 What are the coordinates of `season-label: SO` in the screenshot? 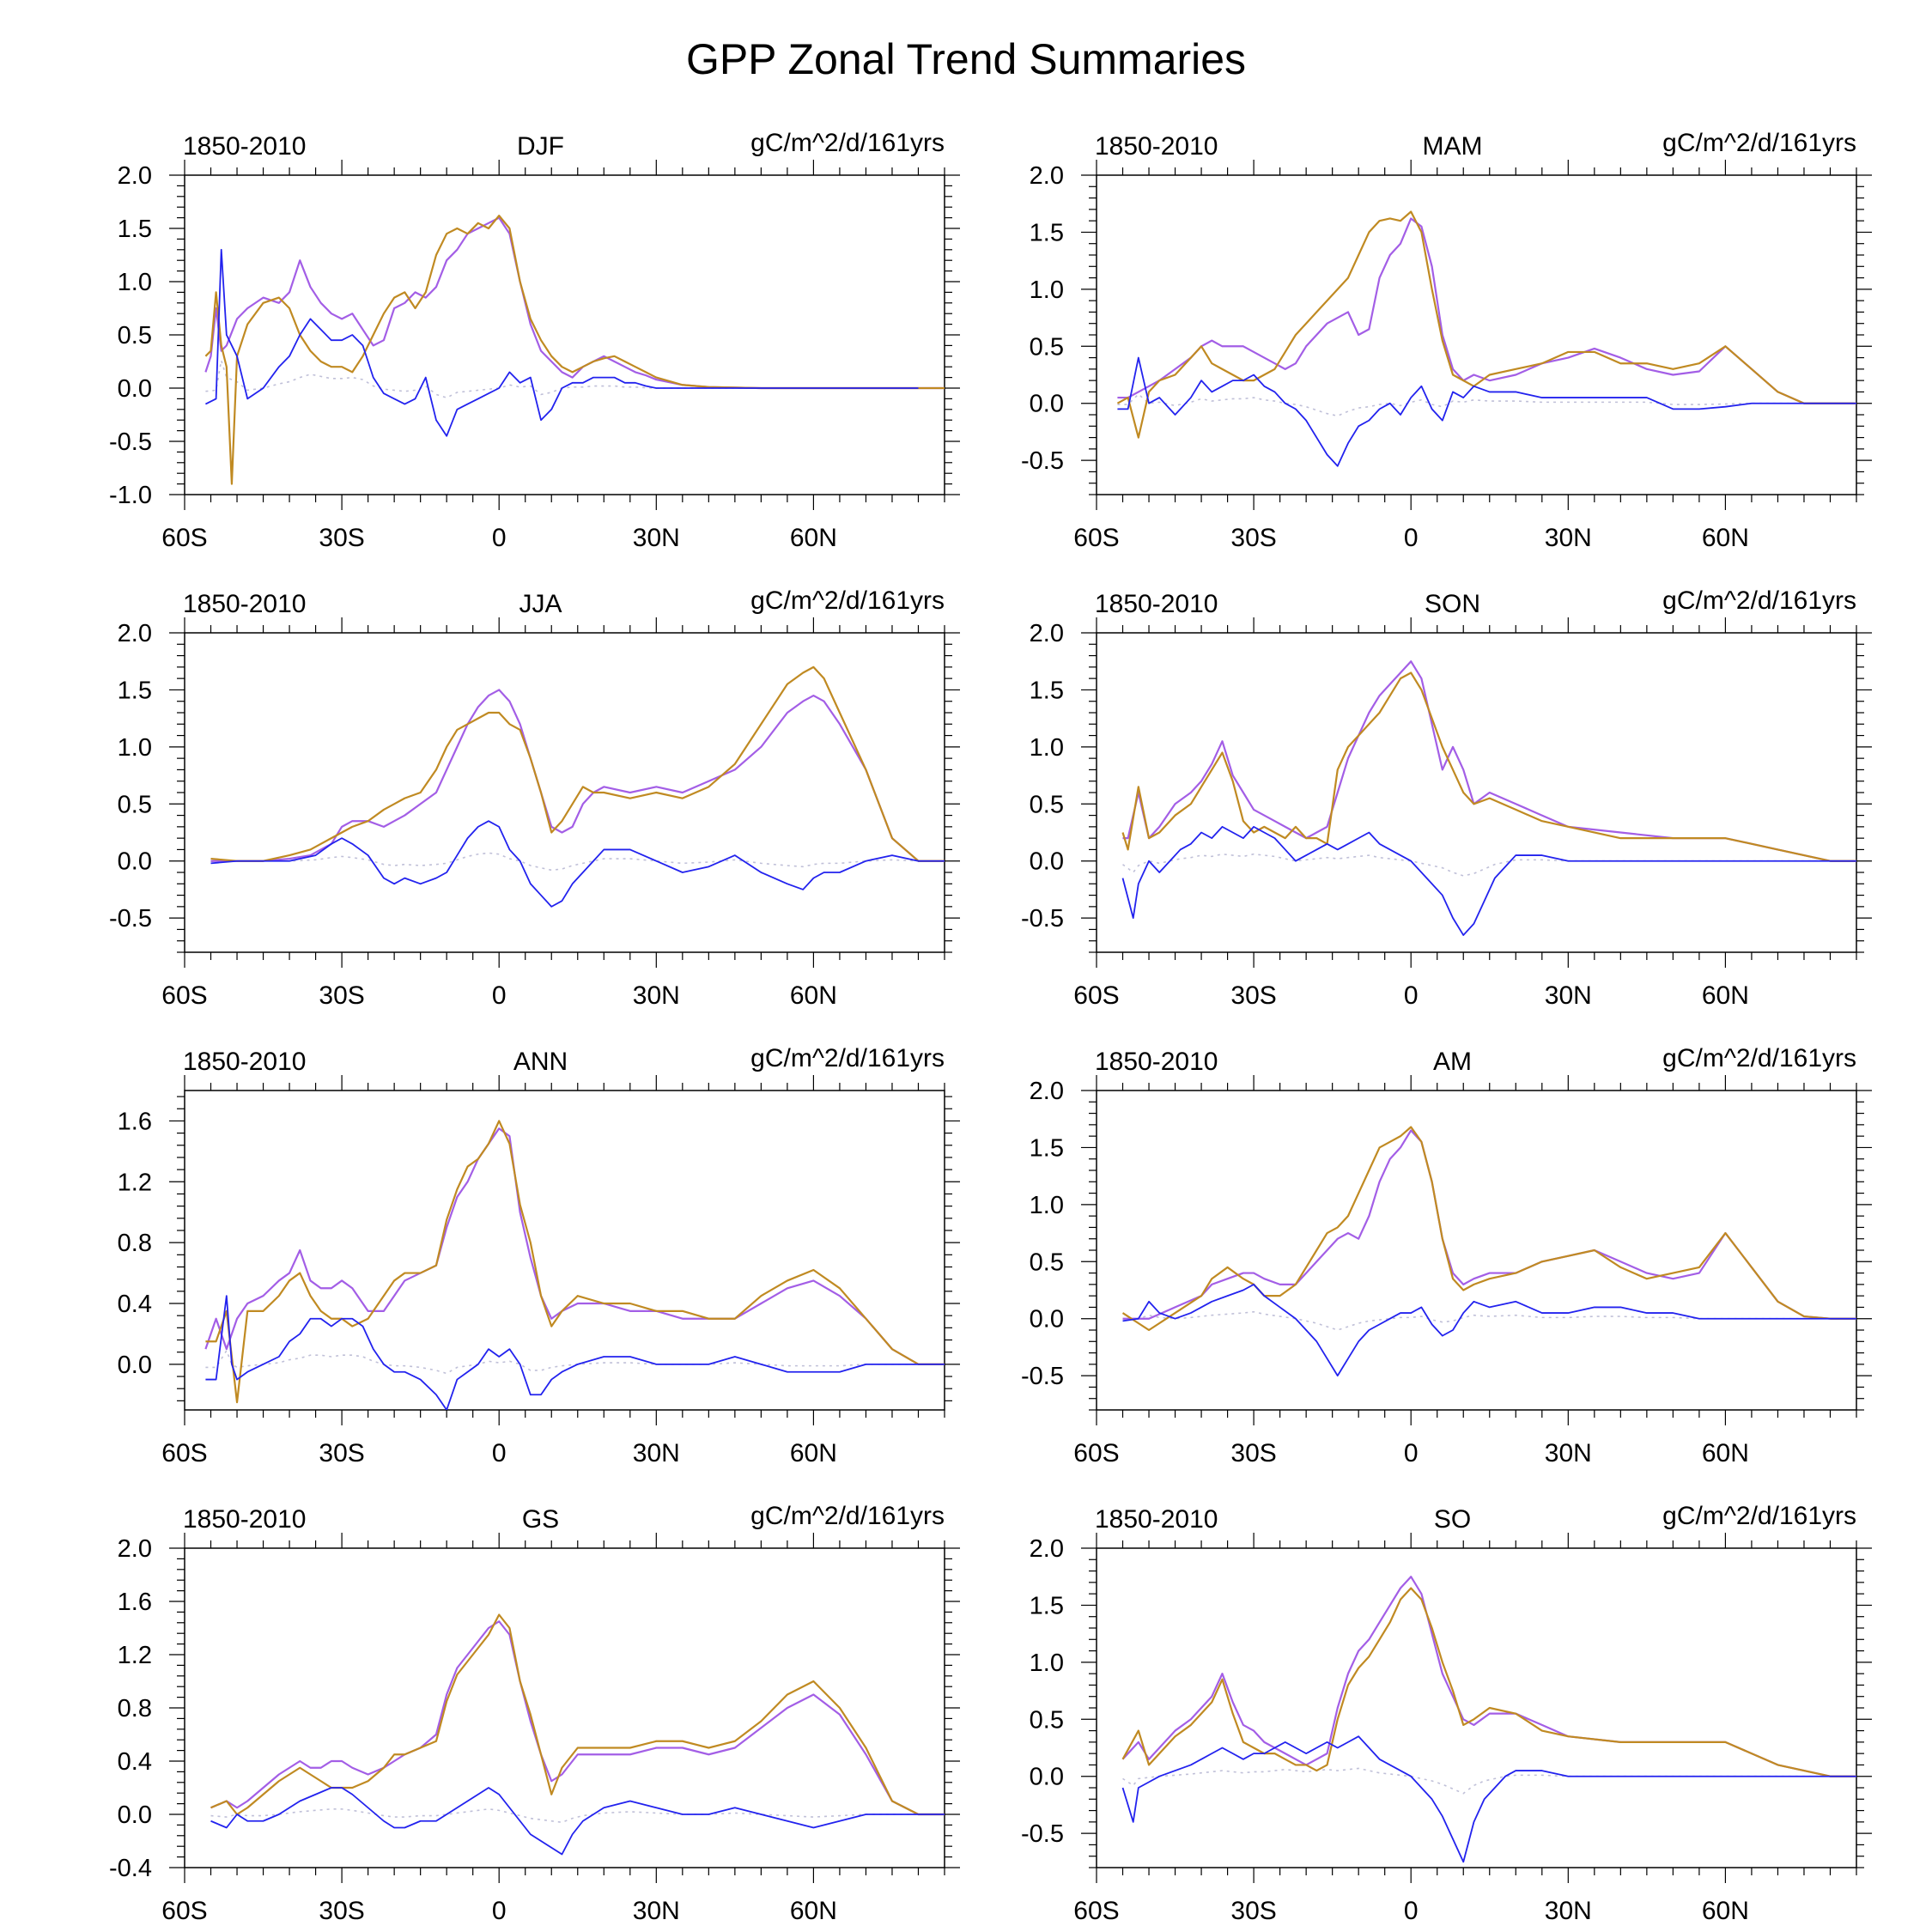 It's located at (1452, 1519).